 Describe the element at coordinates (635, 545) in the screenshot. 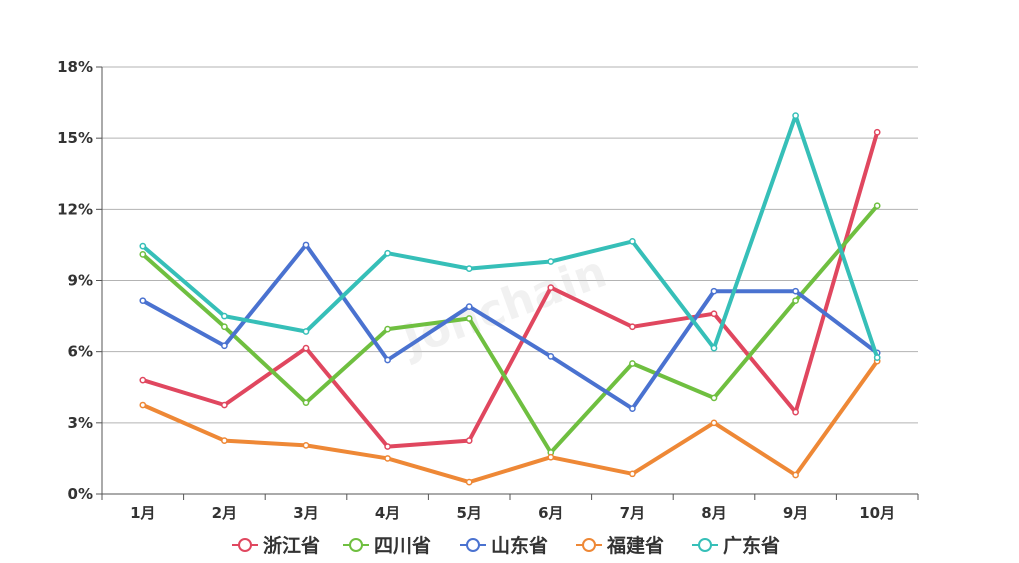

I see `legend-label: 福建省` at that location.